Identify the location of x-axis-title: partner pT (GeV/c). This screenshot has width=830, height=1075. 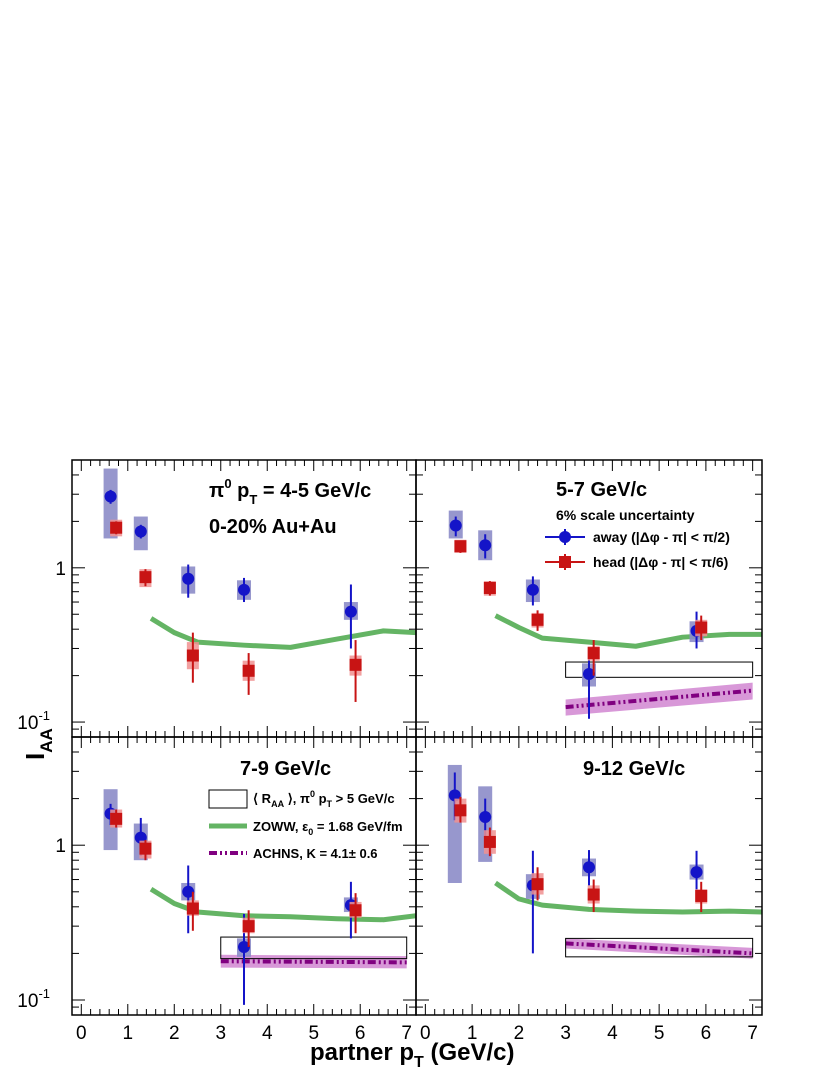
(412, 1055).